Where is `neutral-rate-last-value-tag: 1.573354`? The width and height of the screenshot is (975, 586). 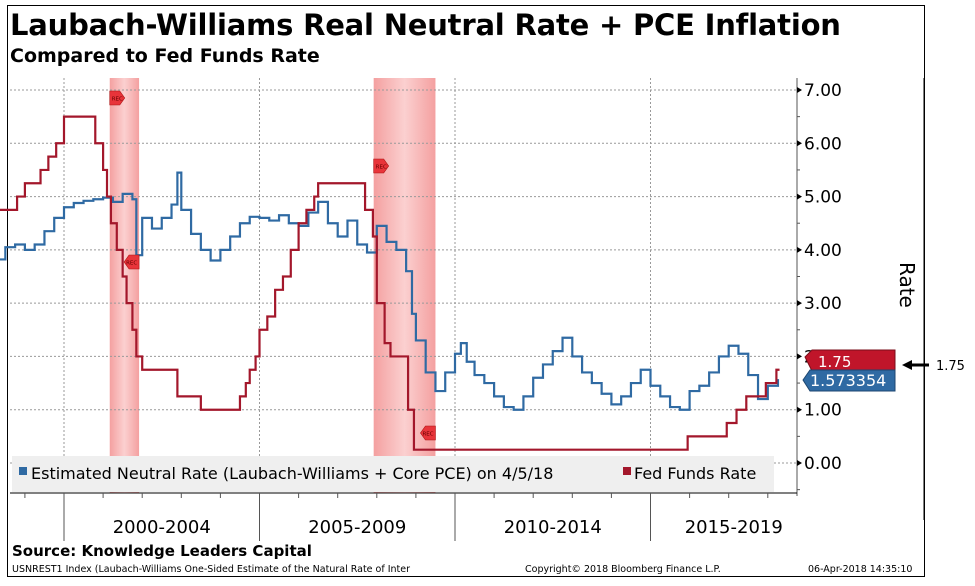
neutral-rate-last-value-tag: 1.573354 is located at coordinates (849, 380).